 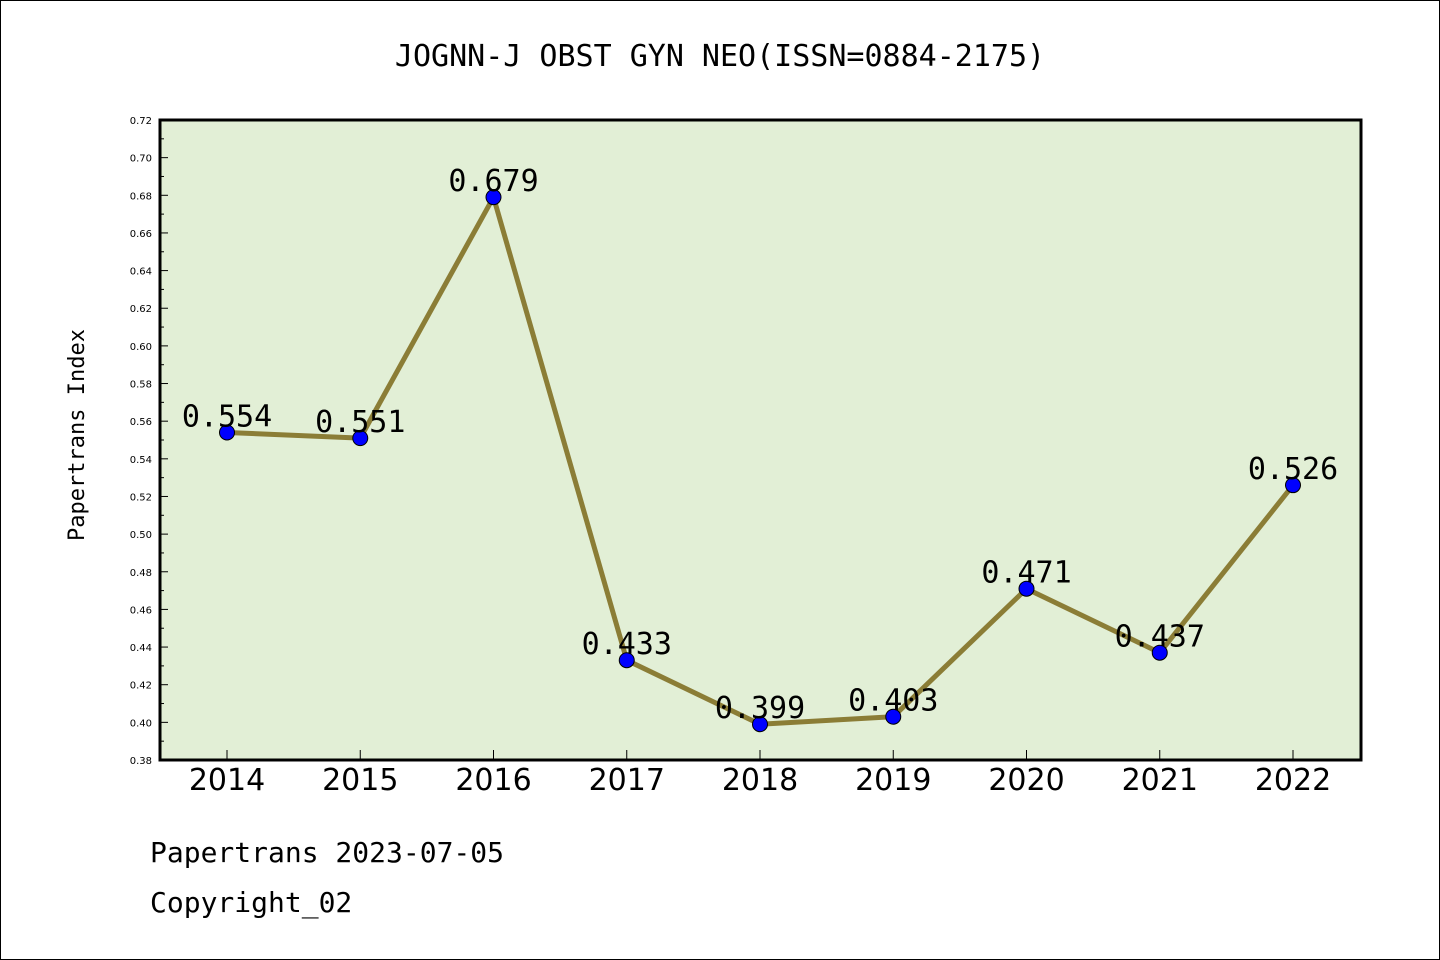 What do you see at coordinates (141, 347) in the screenshot?
I see `y-tick-label: 0.60` at bounding box center [141, 347].